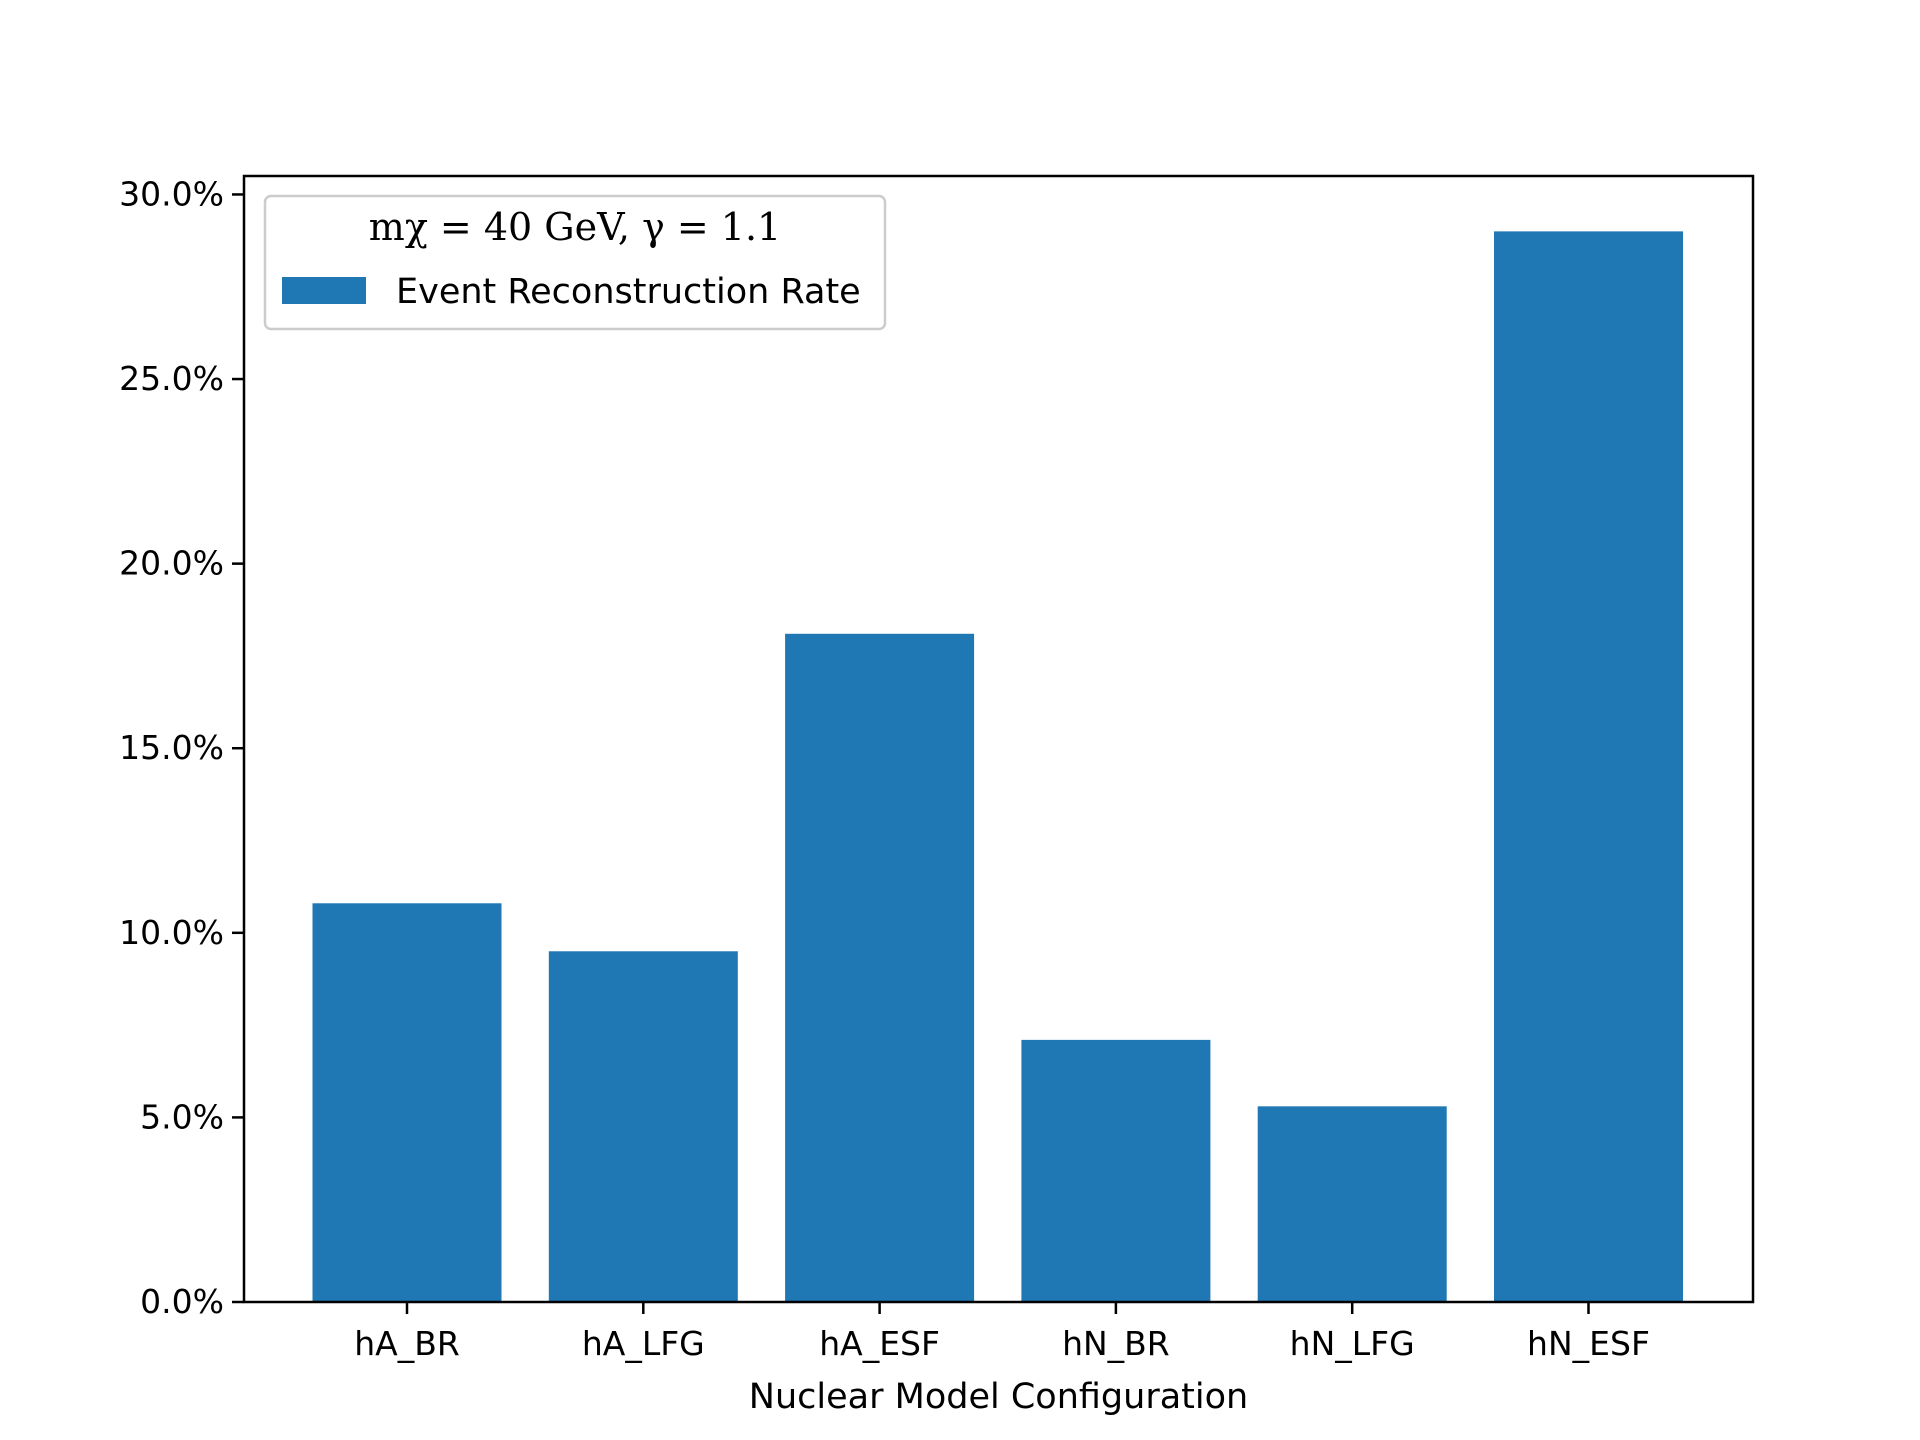 The width and height of the screenshot is (1920, 1440). What do you see at coordinates (1352, 1343) in the screenshot?
I see `x-tick-label: hN_LFG` at bounding box center [1352, 1343].